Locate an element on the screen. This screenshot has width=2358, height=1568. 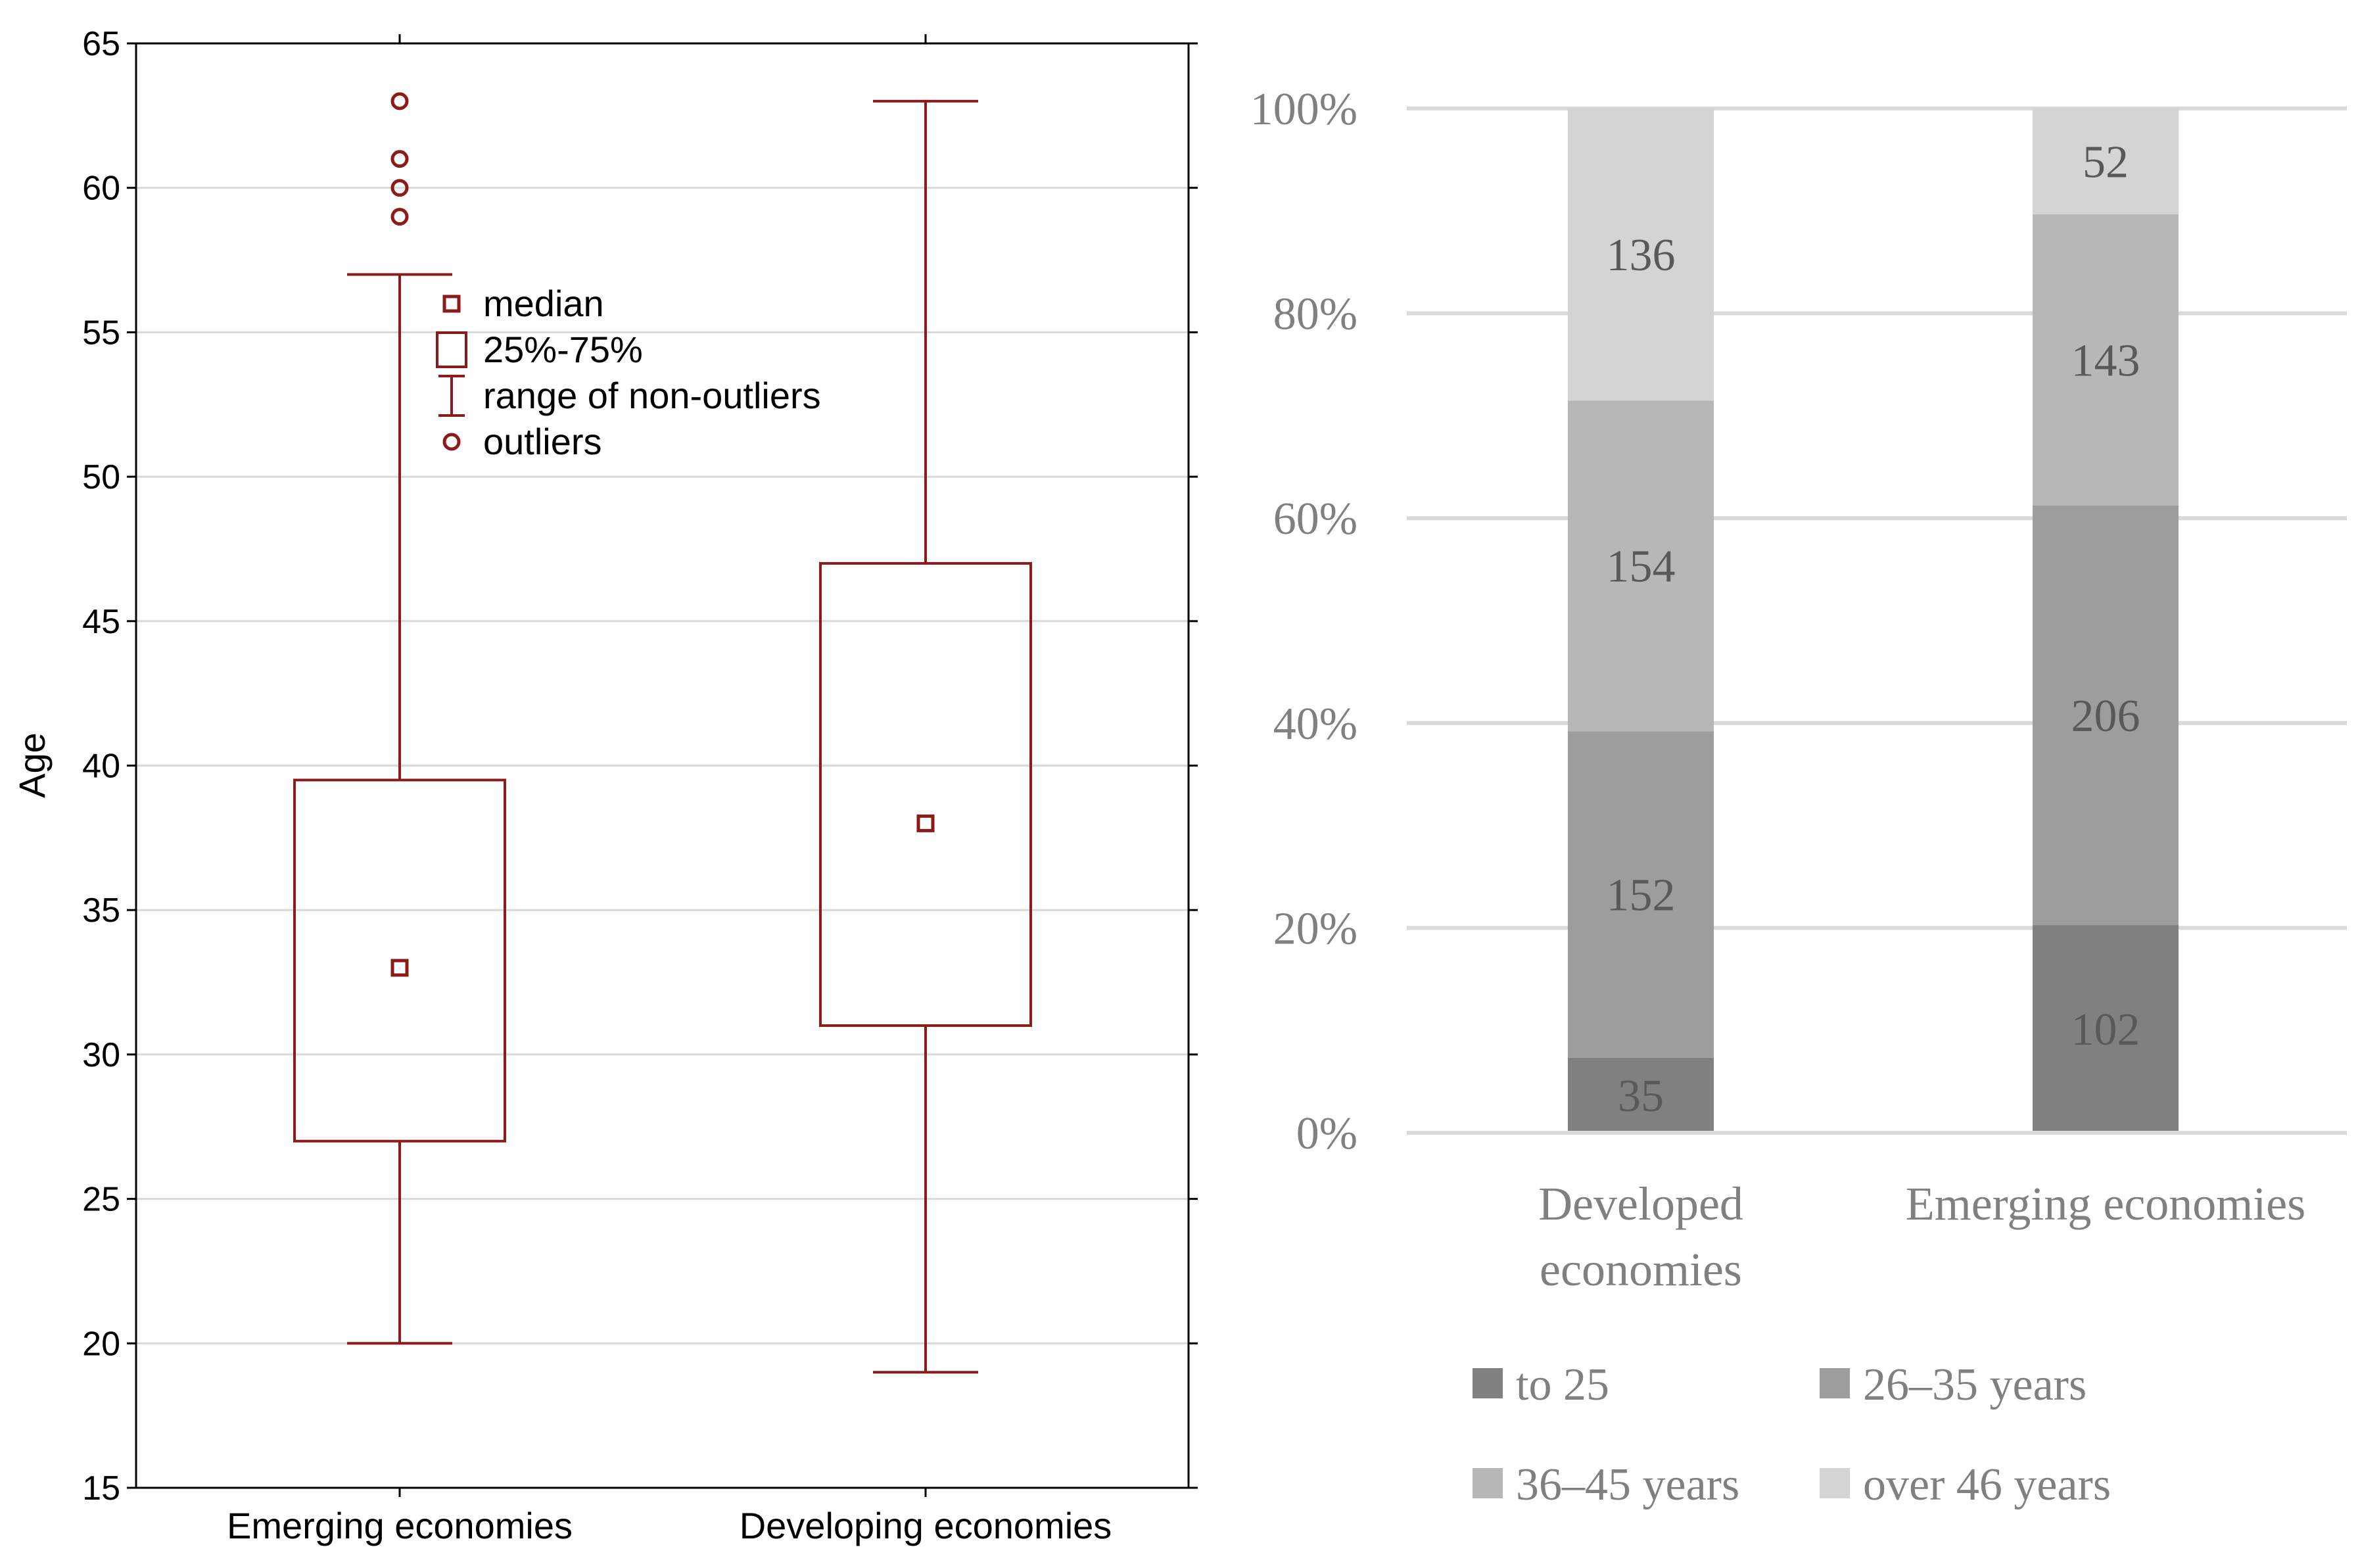
y-tick-label: 40% is located at coordinates (1315, 724).